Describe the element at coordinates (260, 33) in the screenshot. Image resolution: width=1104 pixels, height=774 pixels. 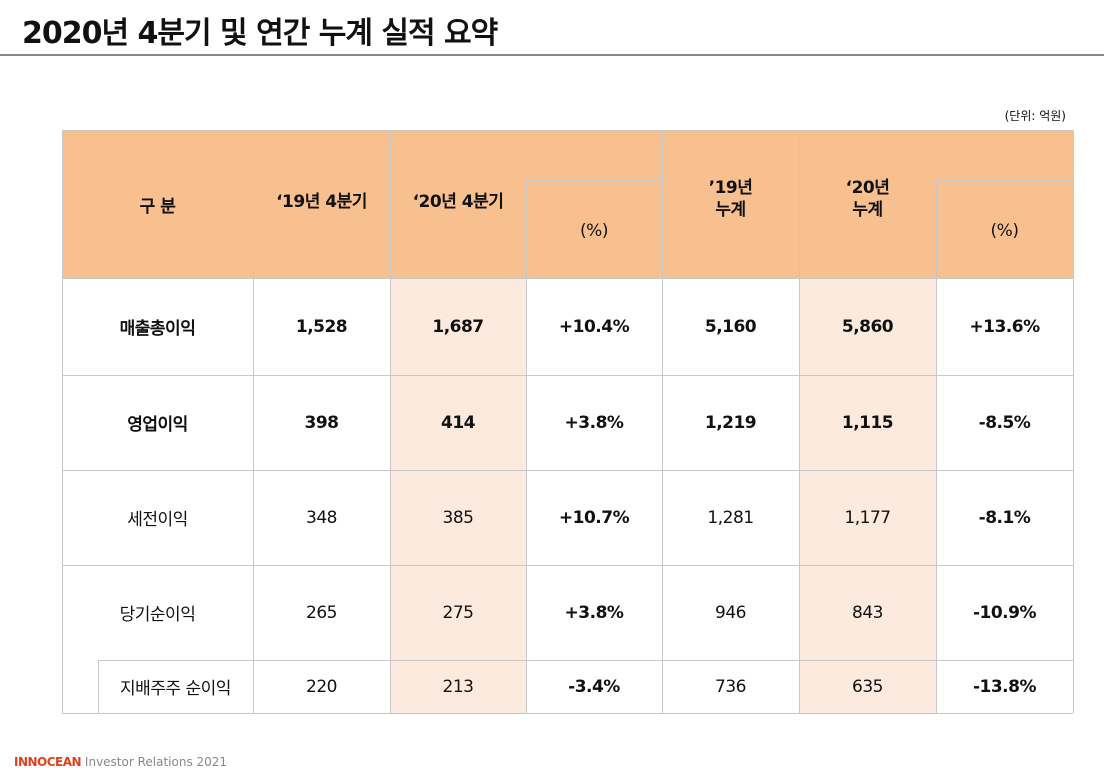
I see `title: 2020년 4분기 및 연간 누계 실적 요약` at that location.